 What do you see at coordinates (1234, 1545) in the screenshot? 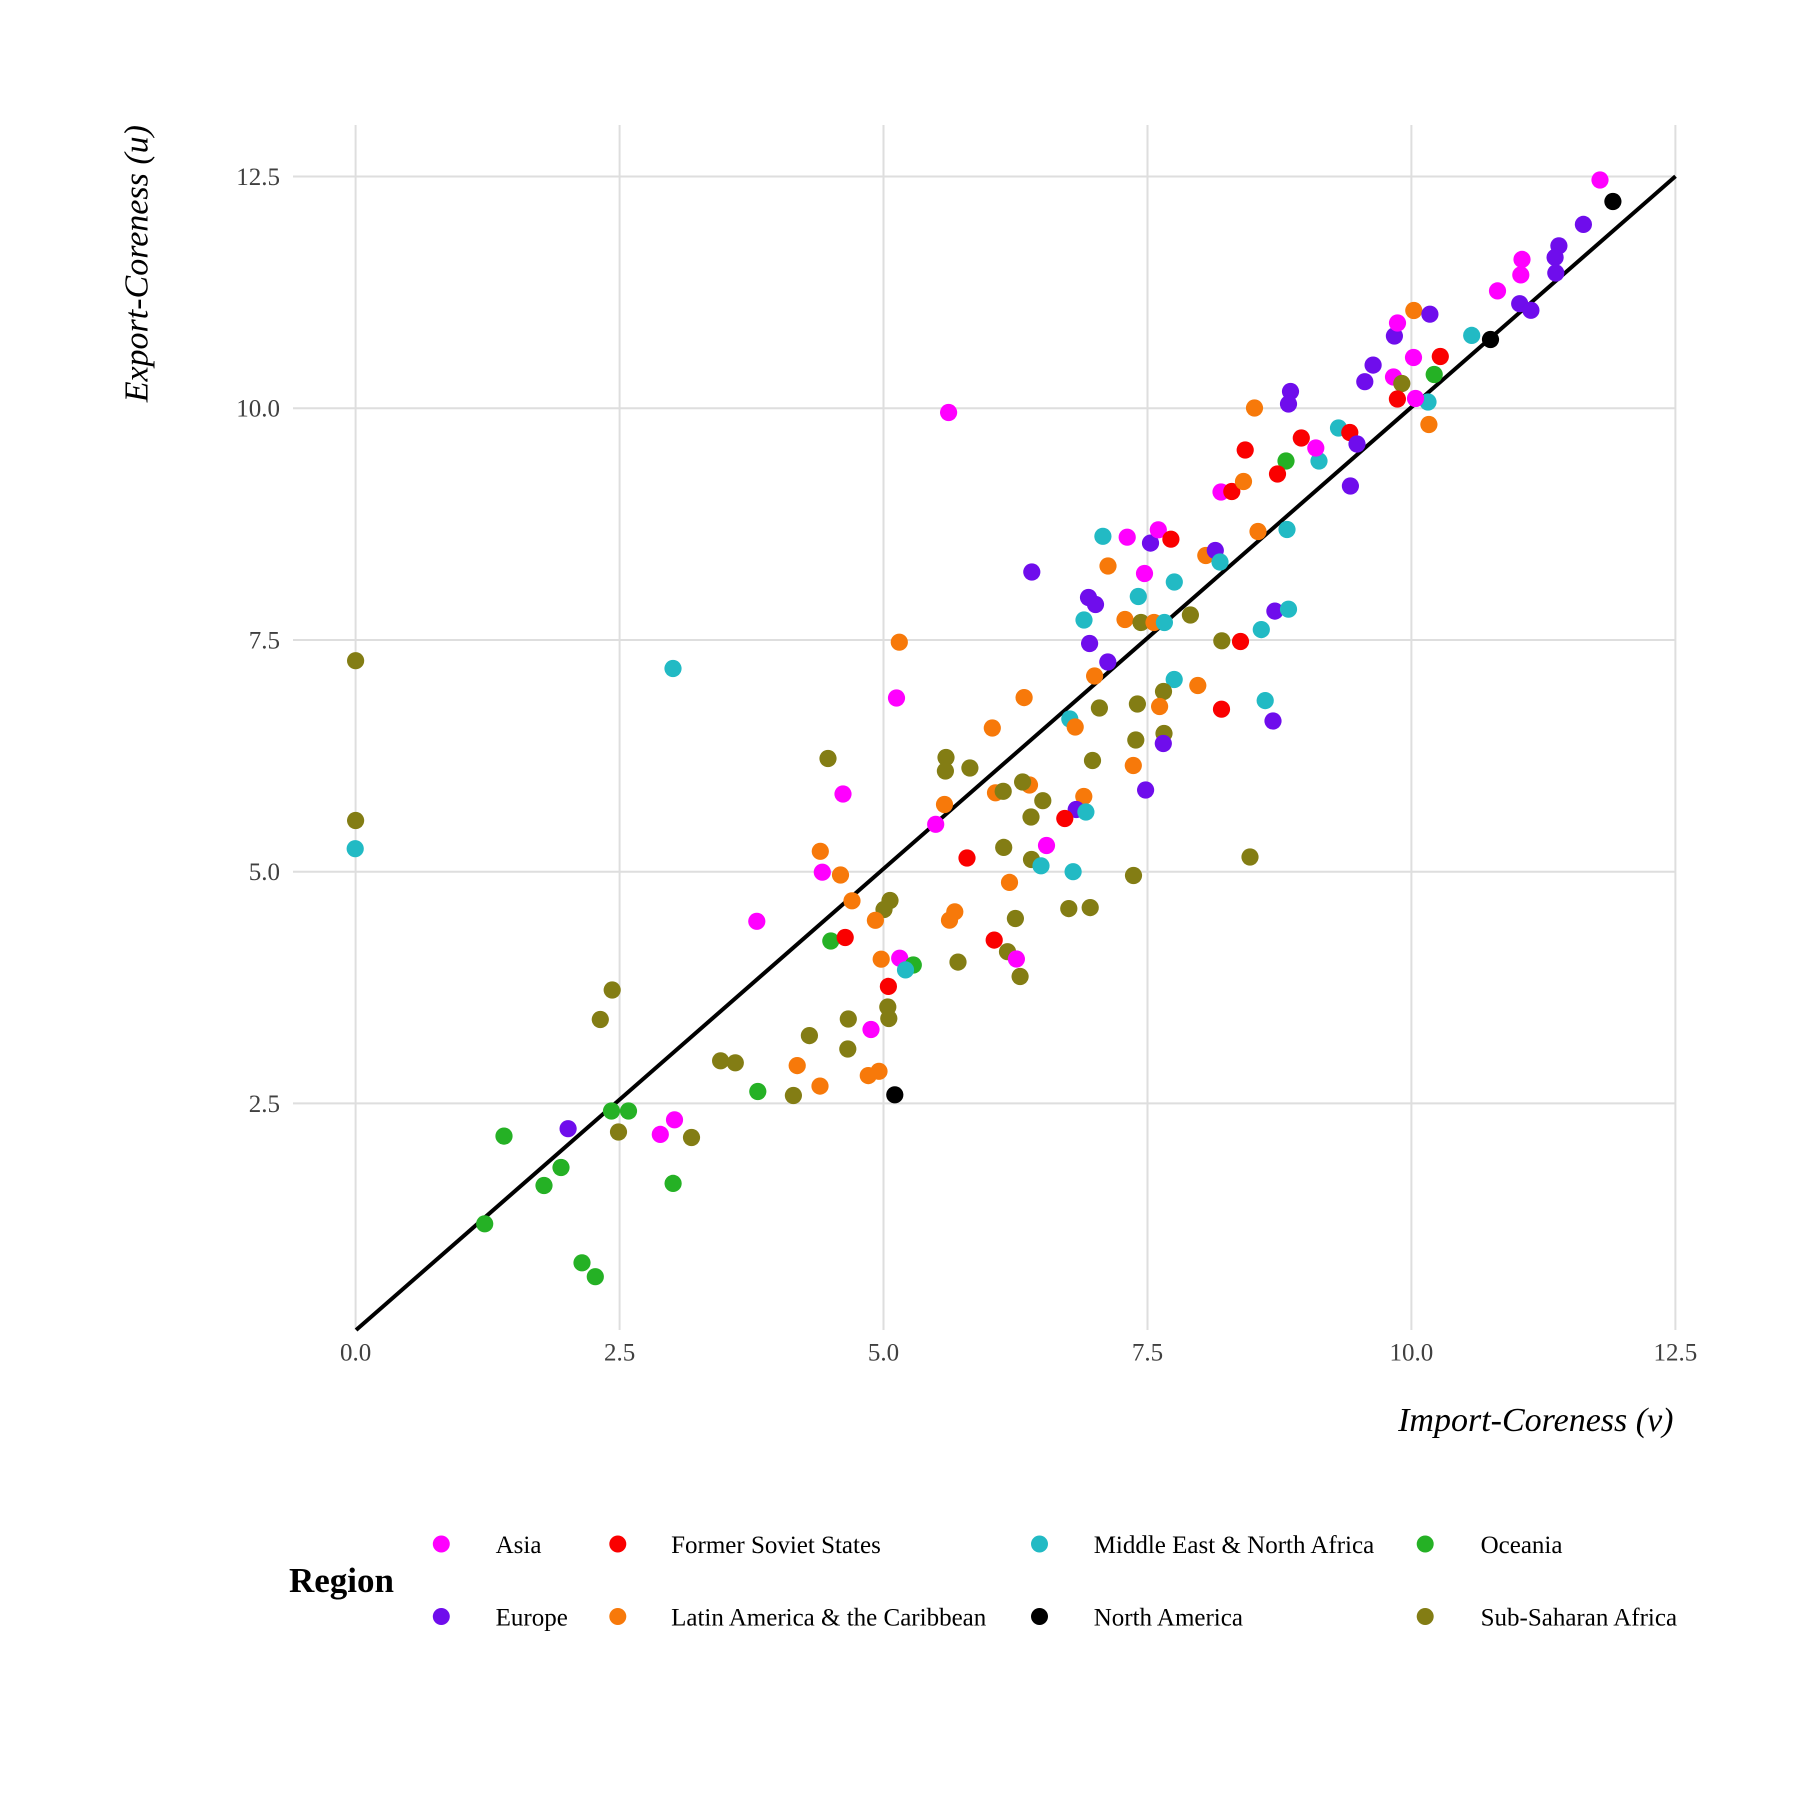
I see `svg-text: Middle East & North Africa` at bounding box center [1234, 1545].